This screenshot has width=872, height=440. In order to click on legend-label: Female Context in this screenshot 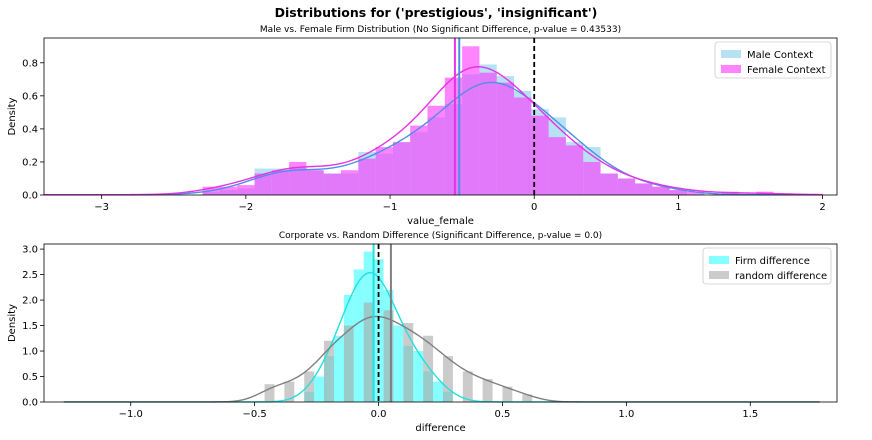, I will do `click(786, 70)`.